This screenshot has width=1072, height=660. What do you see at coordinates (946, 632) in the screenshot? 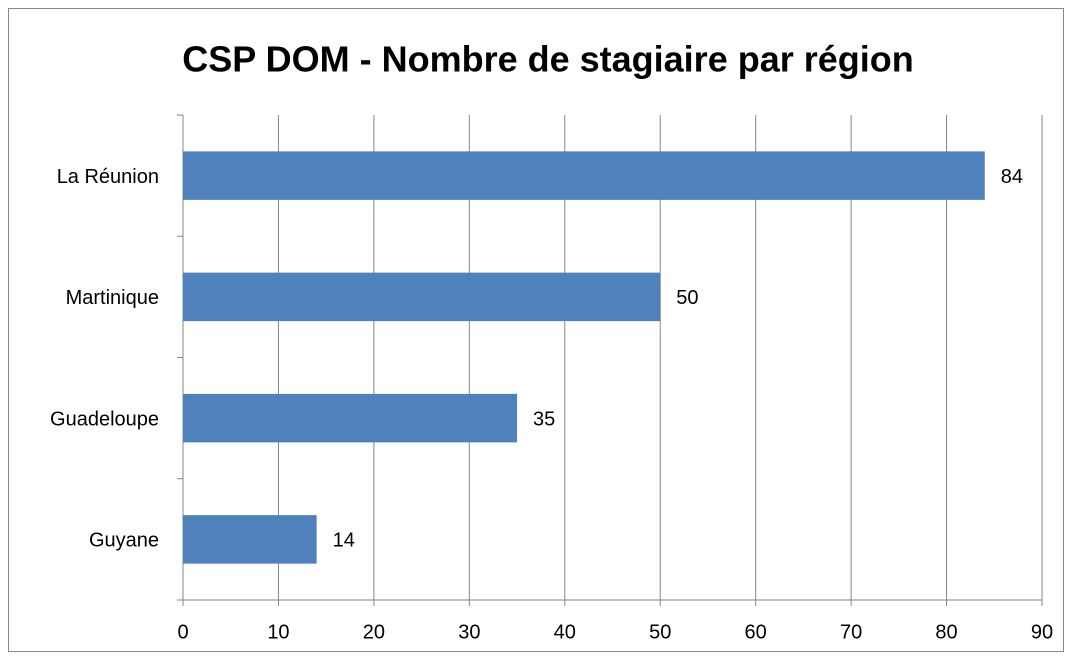
I see `x-tick-label: 80` at bounding box center [946, 632].